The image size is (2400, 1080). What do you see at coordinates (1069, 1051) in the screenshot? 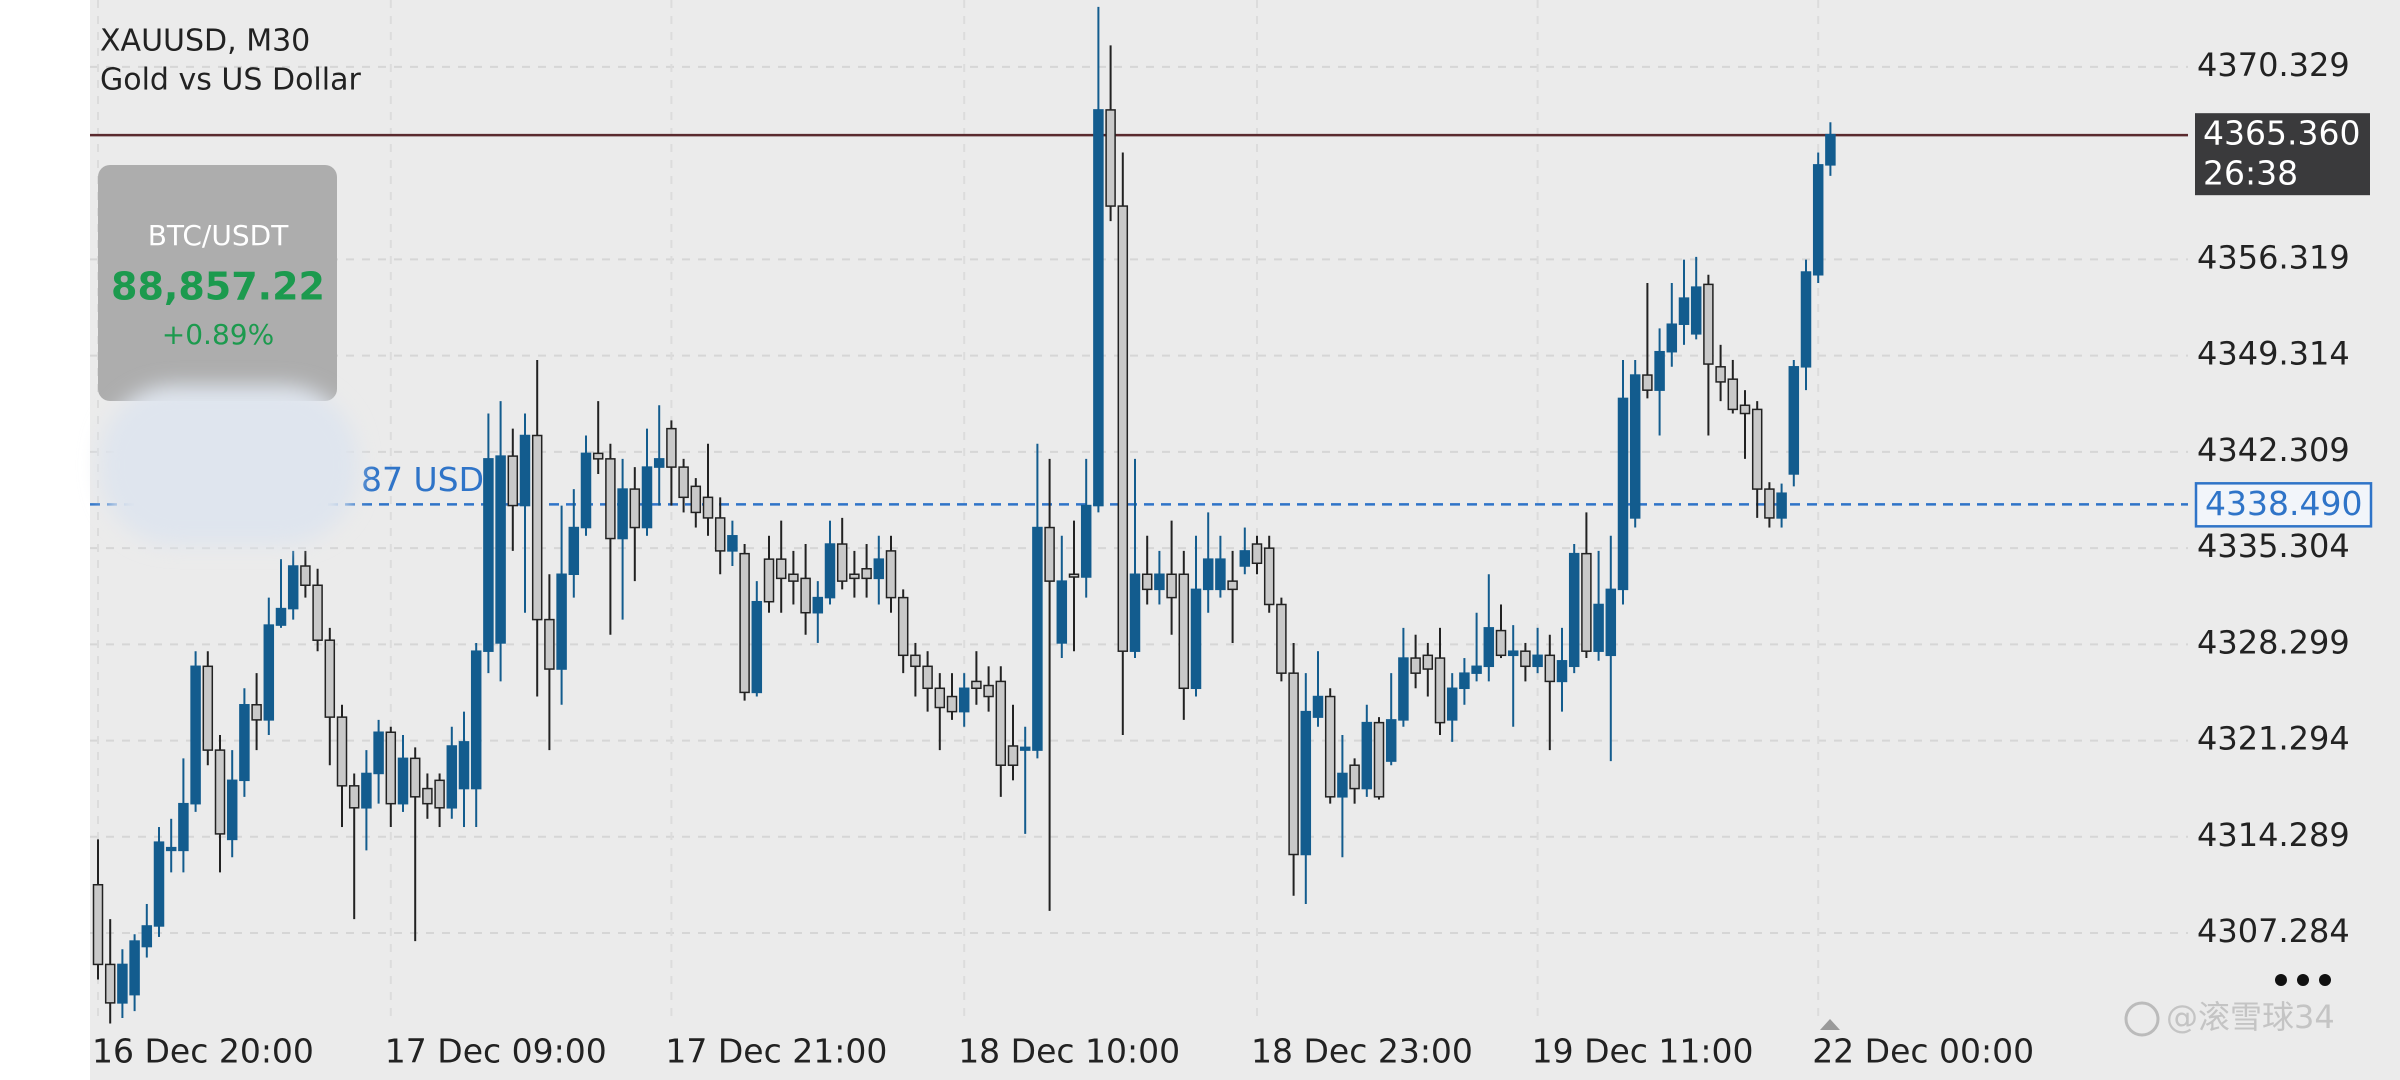
I see `x-tick-label: 18 Dec 10:00` at bounding box center [1069, 1051].